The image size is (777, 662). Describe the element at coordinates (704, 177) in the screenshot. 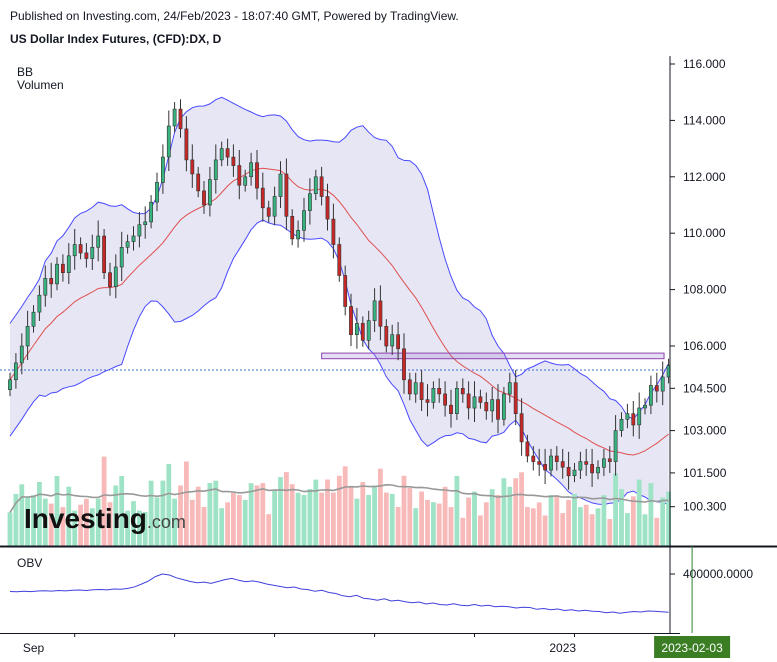

I see `price-tick-label: 112.000` at that location.